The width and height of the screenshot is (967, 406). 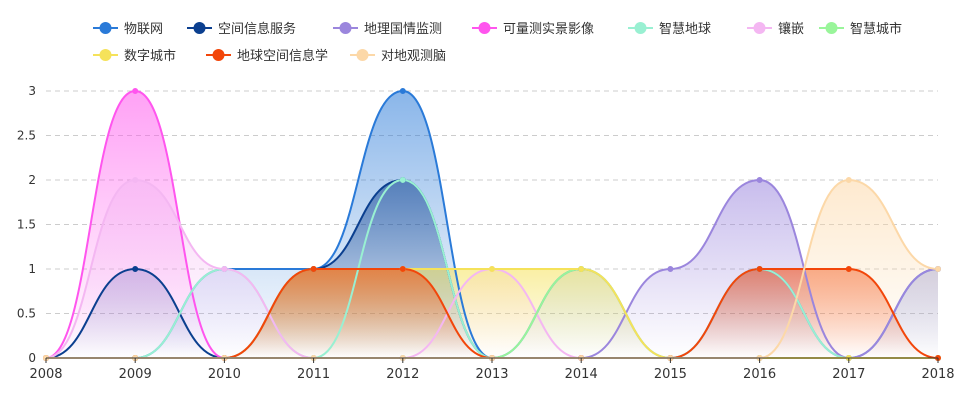 I want to click on x-tick-label: 2016, so click(x=759, y=374).